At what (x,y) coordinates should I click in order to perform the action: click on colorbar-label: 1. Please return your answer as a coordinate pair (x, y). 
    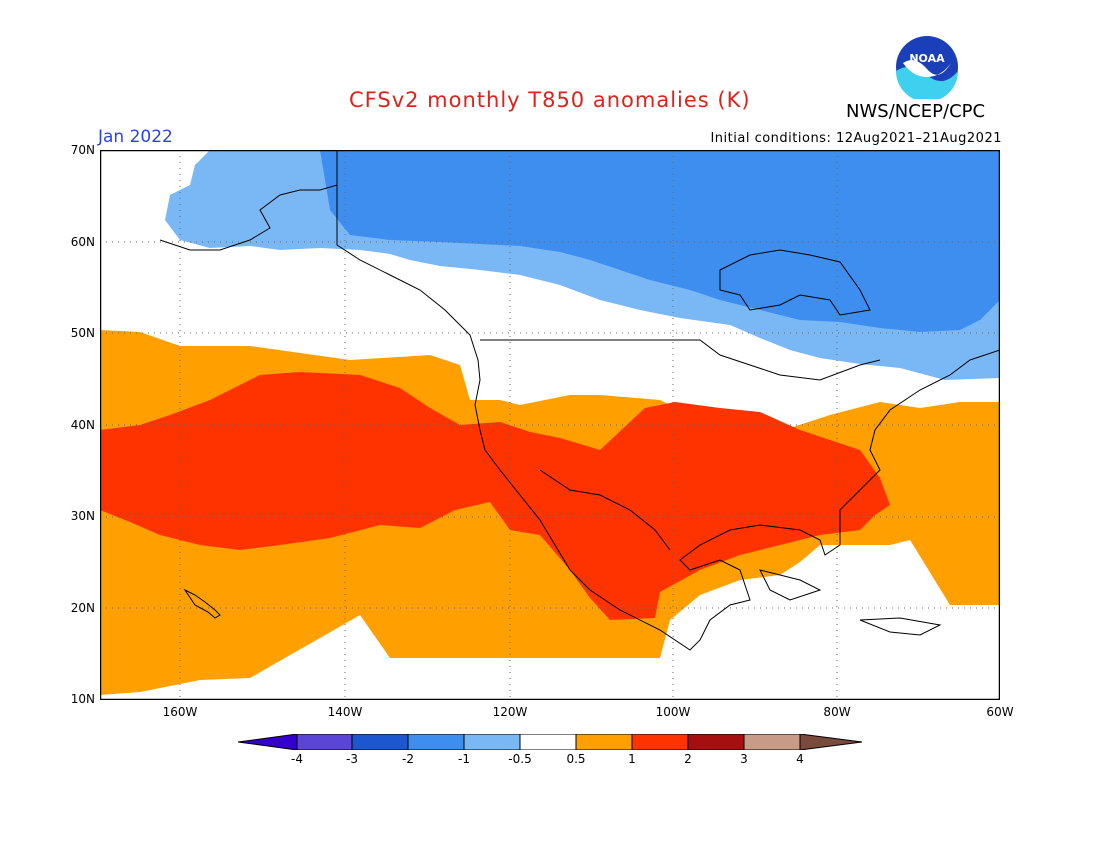
    Looking at the image, I should click on (632, 759).